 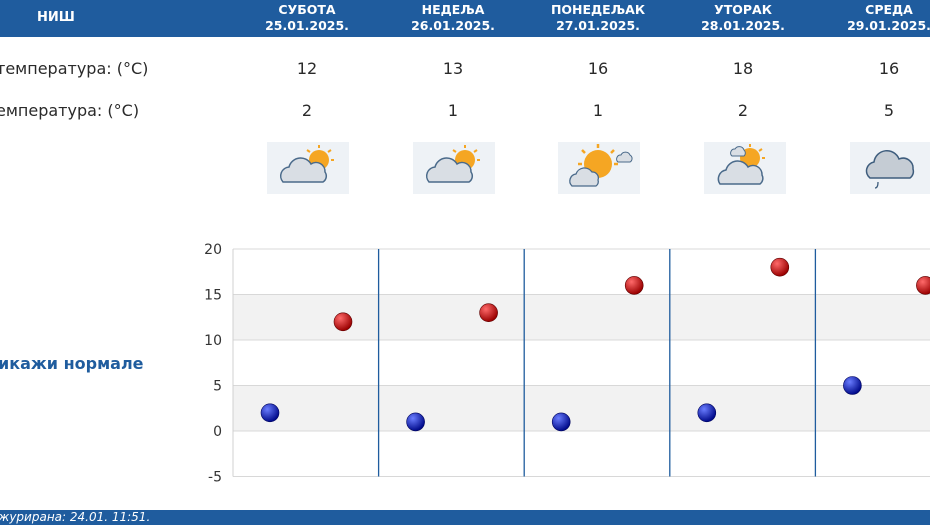 I want to click on day-header-2: НЕДЕЉА 26.01.2025., so click(x=453, y=18).